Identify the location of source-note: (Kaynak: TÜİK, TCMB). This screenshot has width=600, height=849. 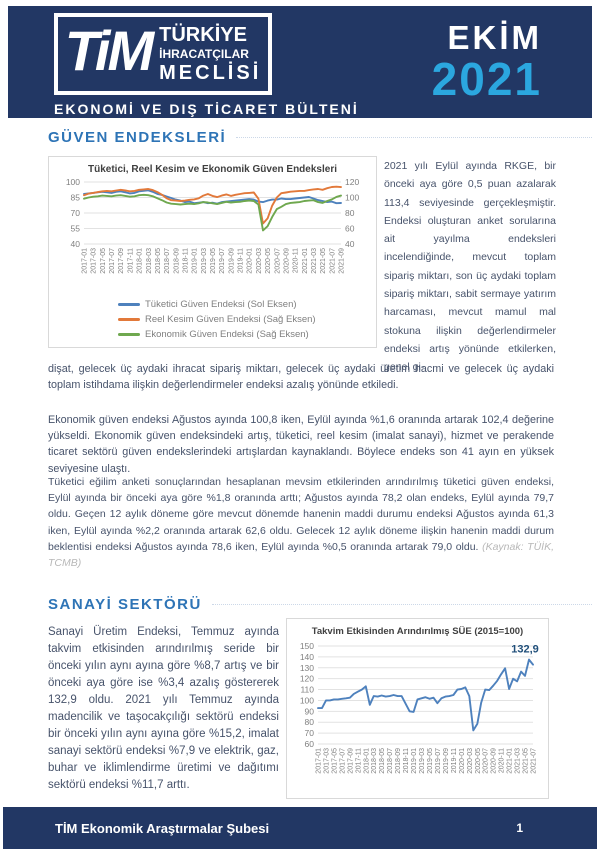
(301, 555).